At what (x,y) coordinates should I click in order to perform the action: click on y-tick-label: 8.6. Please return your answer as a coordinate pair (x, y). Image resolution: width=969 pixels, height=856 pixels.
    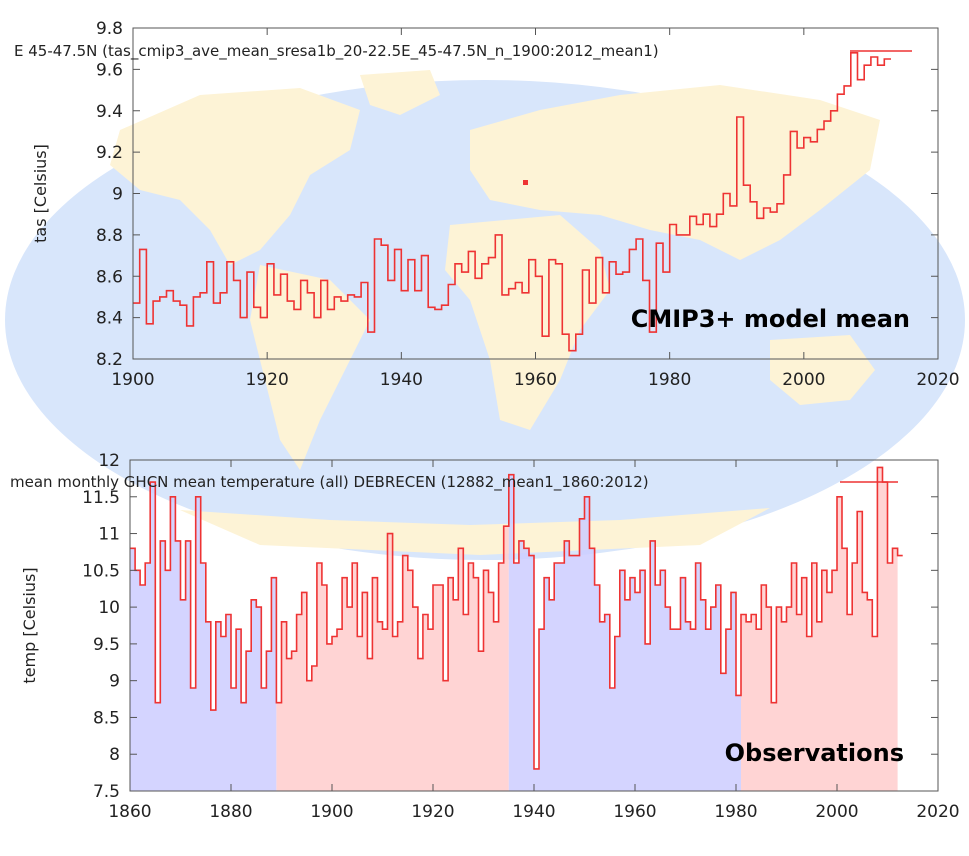
    Looking at the image, I should click on (109, 277).